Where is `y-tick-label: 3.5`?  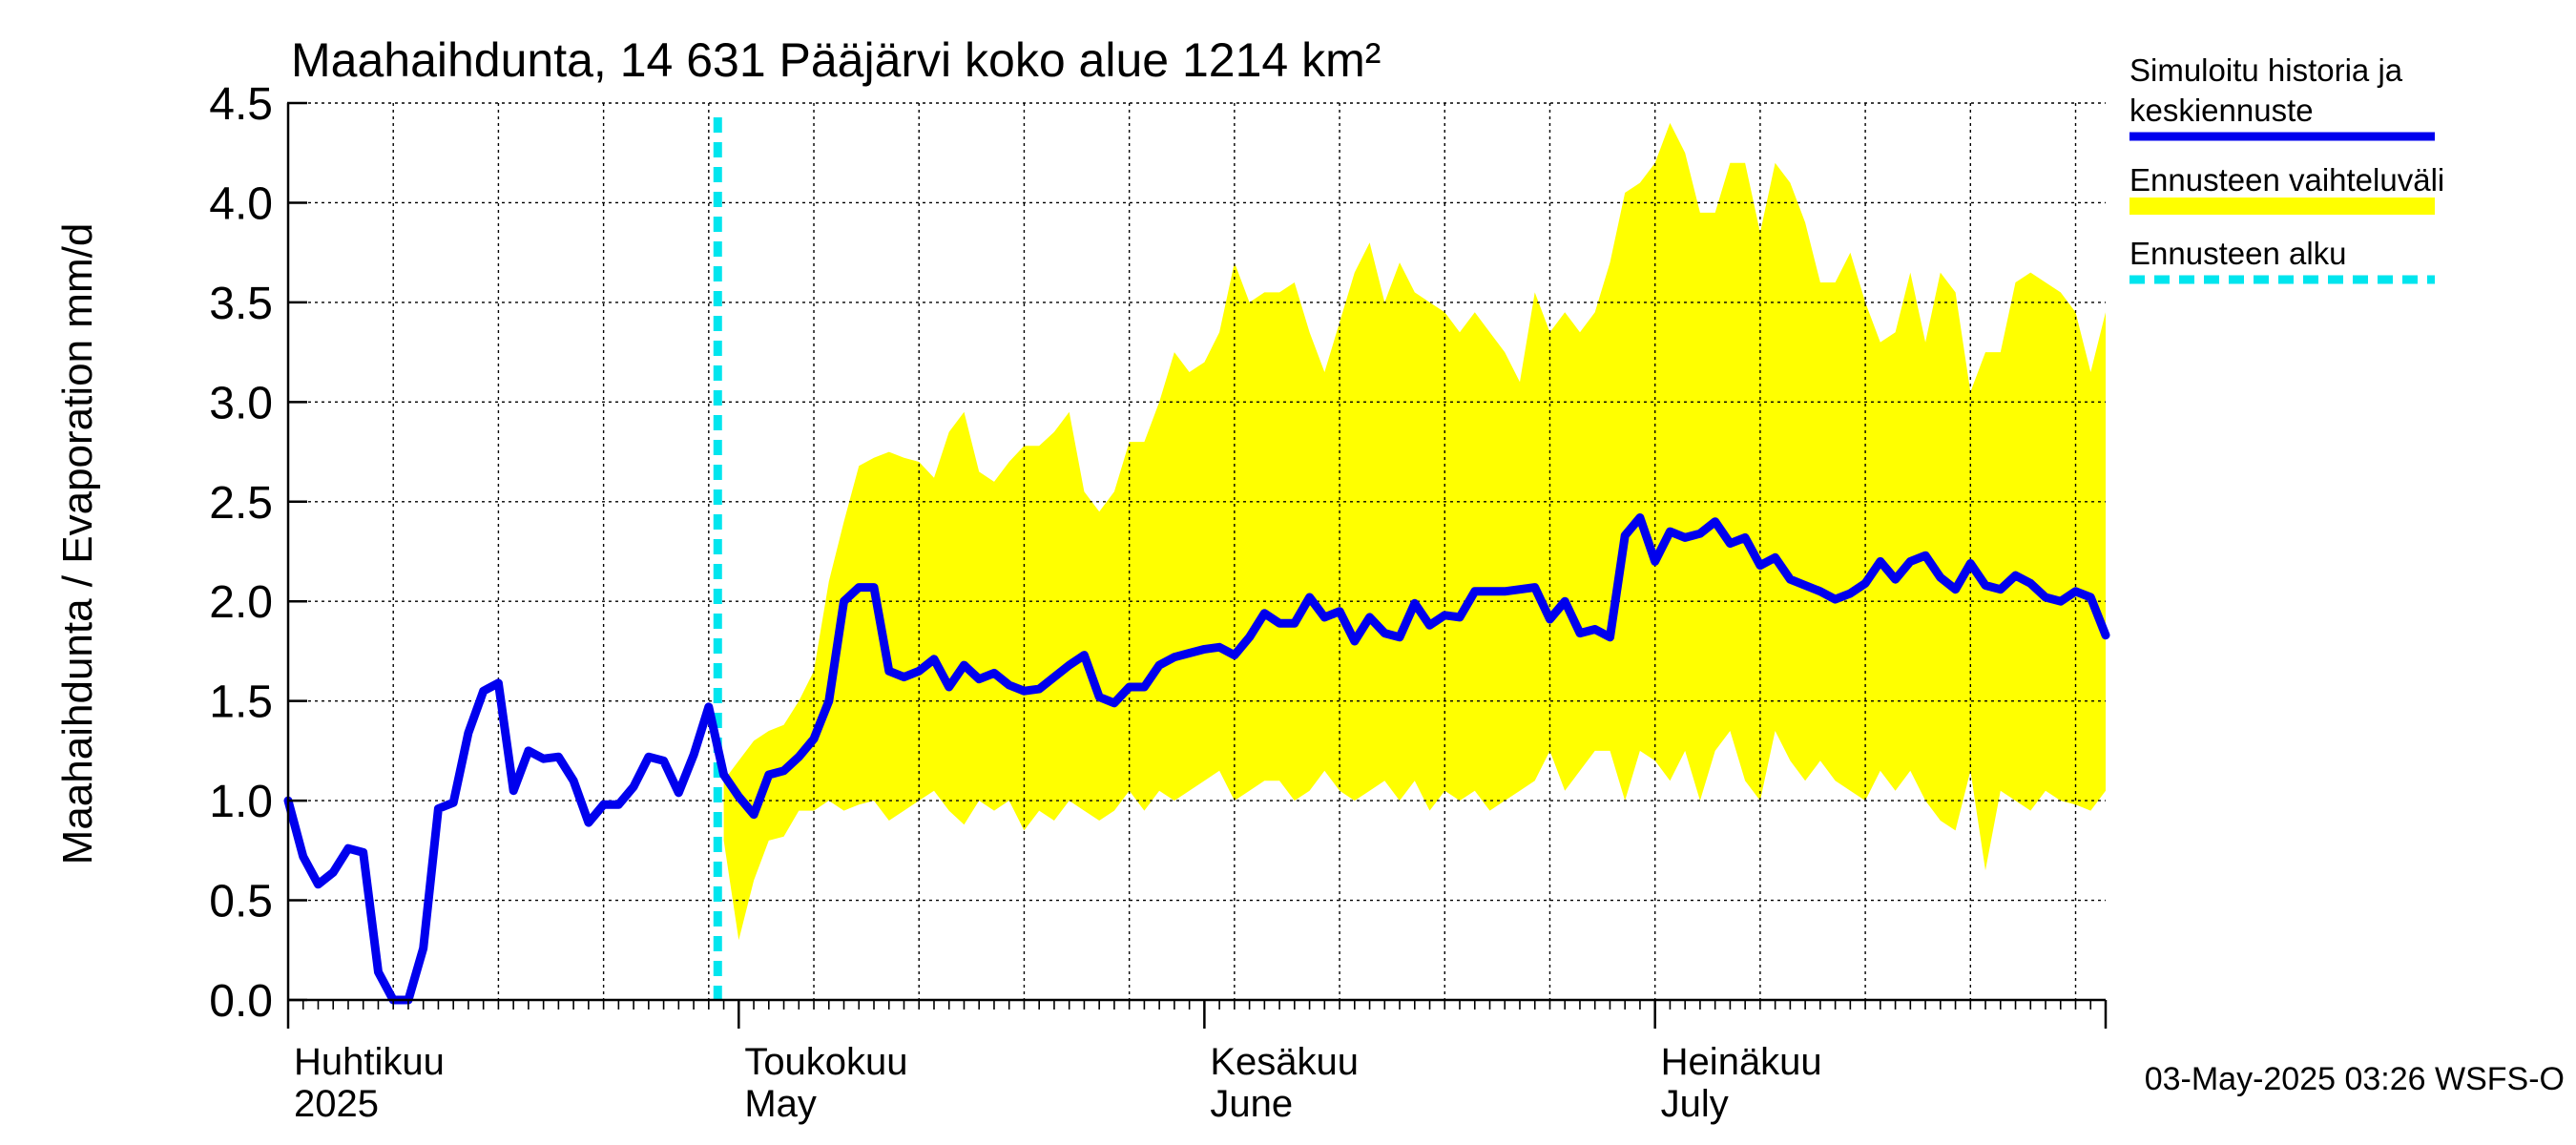 y-tick-label: 3.5 is located at coordinates (241, 304).